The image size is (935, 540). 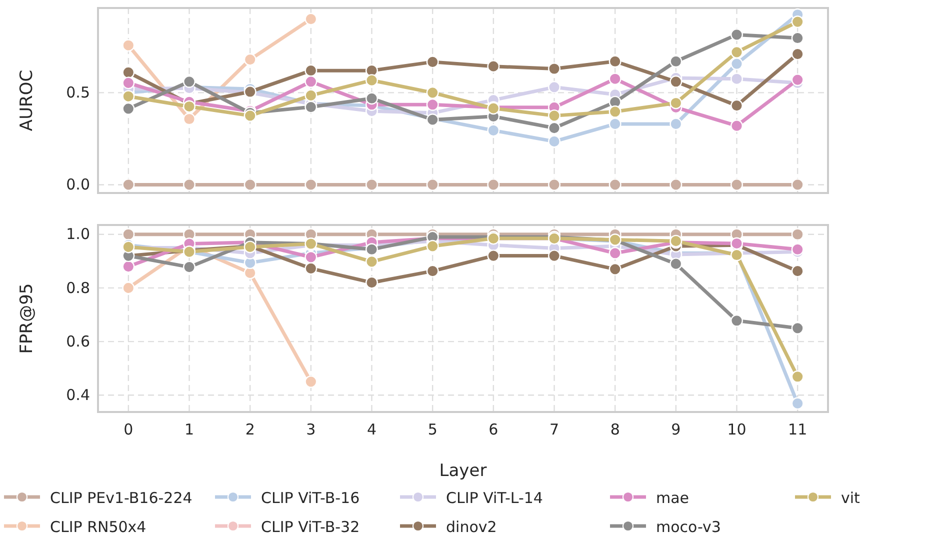 What do you see at coordinates (371, 429) in the screenshot?
I see `x-tick-label: 4` at bounding box center [371, 429].